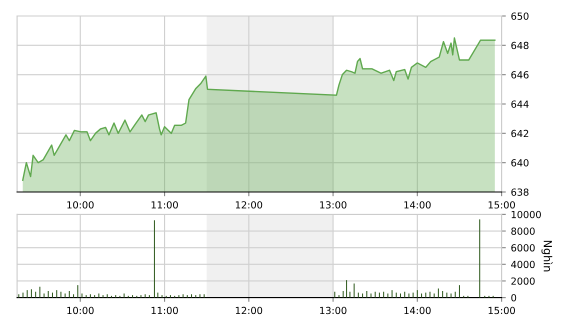  What do you see at coordinates (520, 162) in the screenshot?
I see `y-tick-label: 640` at bounding box center [520, 162].